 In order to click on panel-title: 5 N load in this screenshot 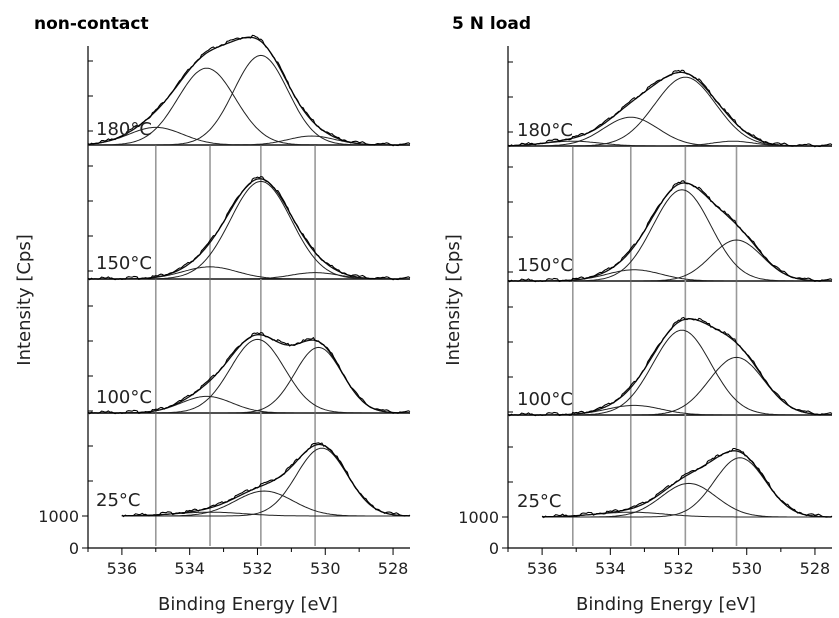, I will do `click(491, 24)`.